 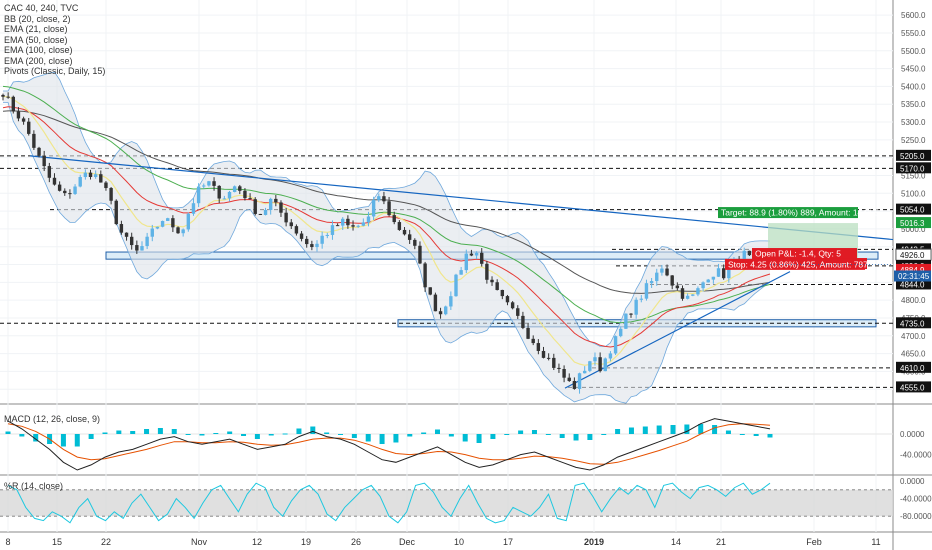 I want to click on svg-text:Target: 88.9 (1.80%) 889, Amou: Target: 88.9 (1.80%) 889, Amount: 1444.5, so click(x=800, y=213).